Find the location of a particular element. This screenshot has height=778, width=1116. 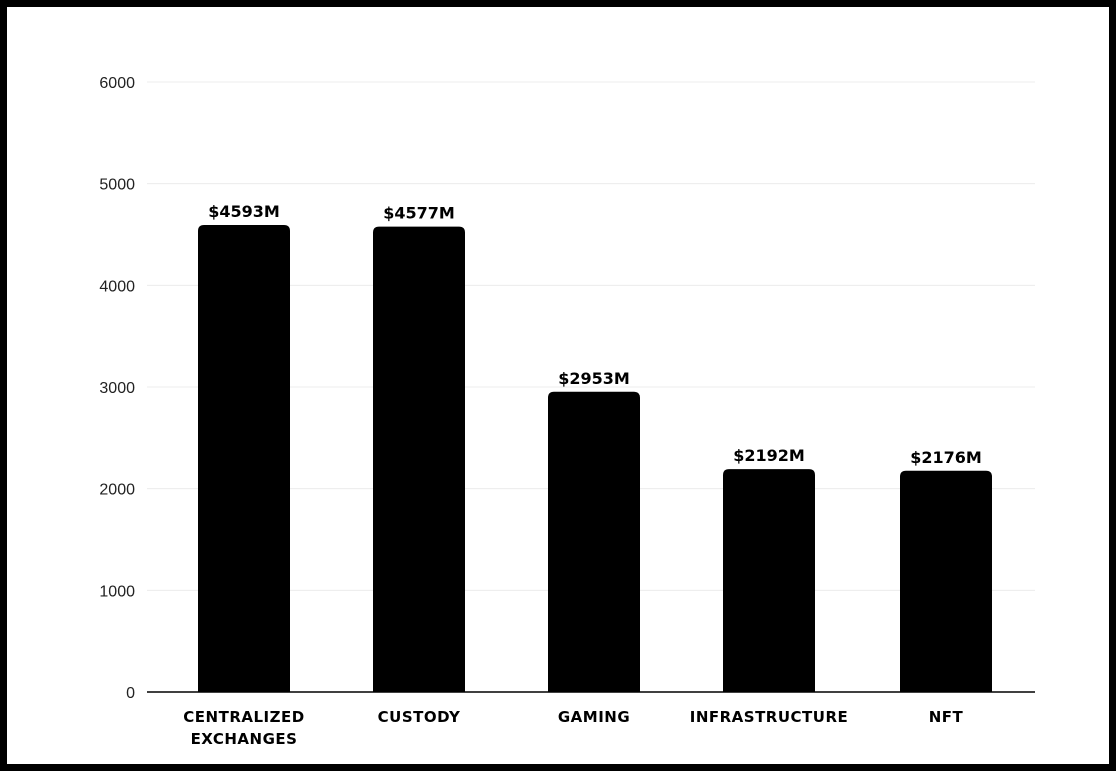

y-tick-label: 6000 is located at coordinates (117, 83).